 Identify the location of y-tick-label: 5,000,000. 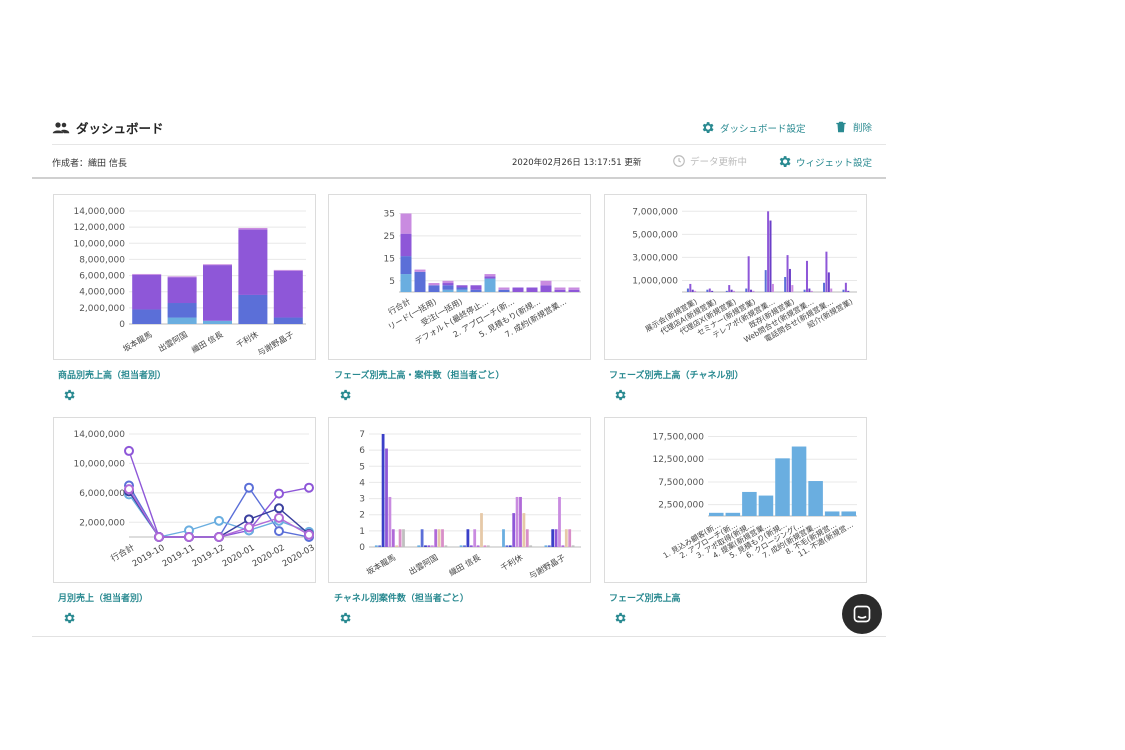
(655, 235).